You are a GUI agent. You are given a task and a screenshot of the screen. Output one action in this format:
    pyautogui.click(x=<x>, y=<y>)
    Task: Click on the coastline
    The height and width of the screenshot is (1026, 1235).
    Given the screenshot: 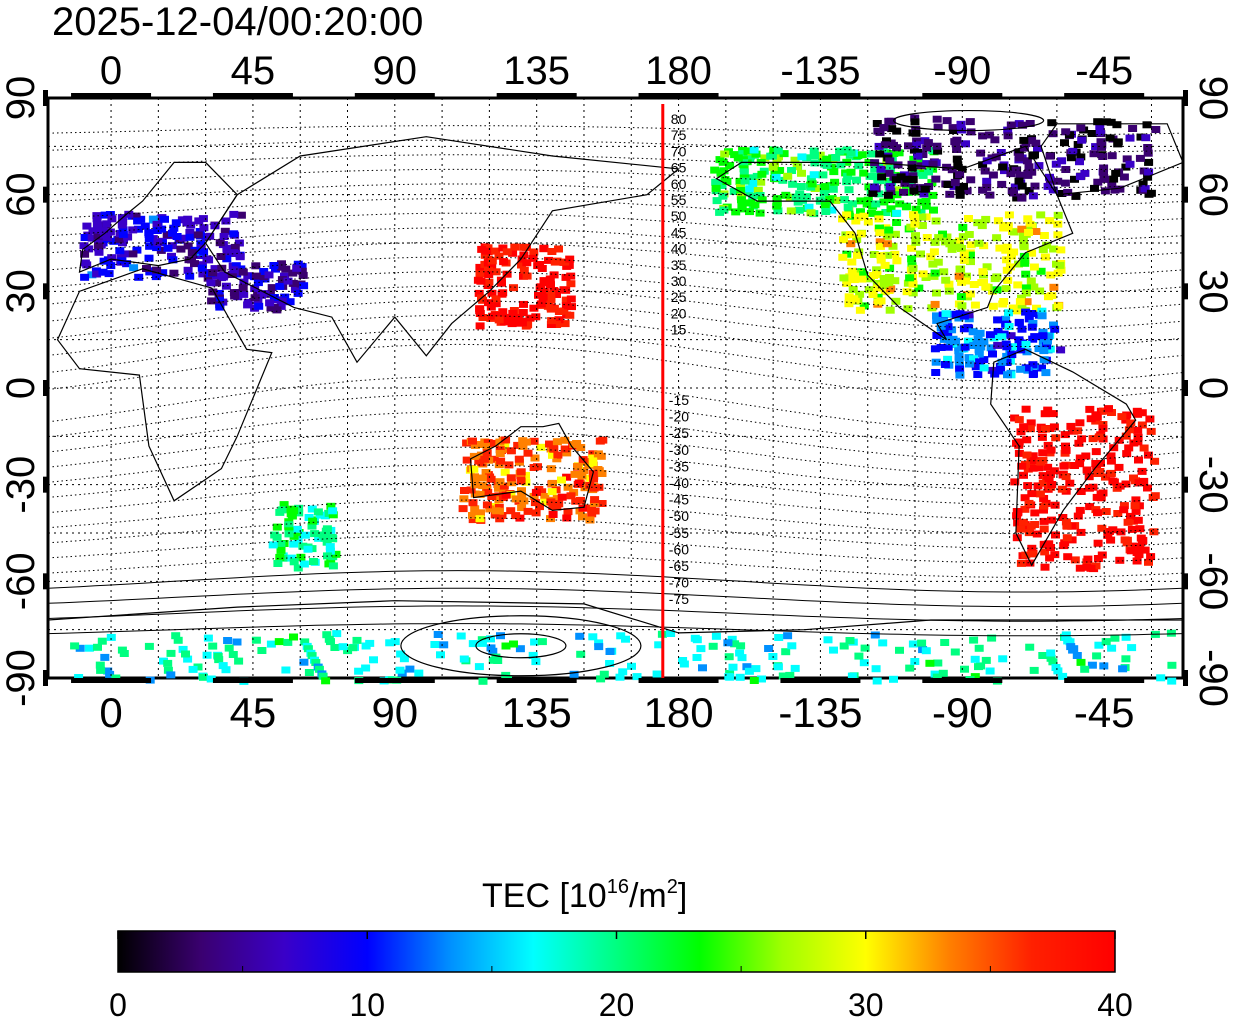 What is the action you would take?
    pyautogui.click(x=1063, y=457)
    